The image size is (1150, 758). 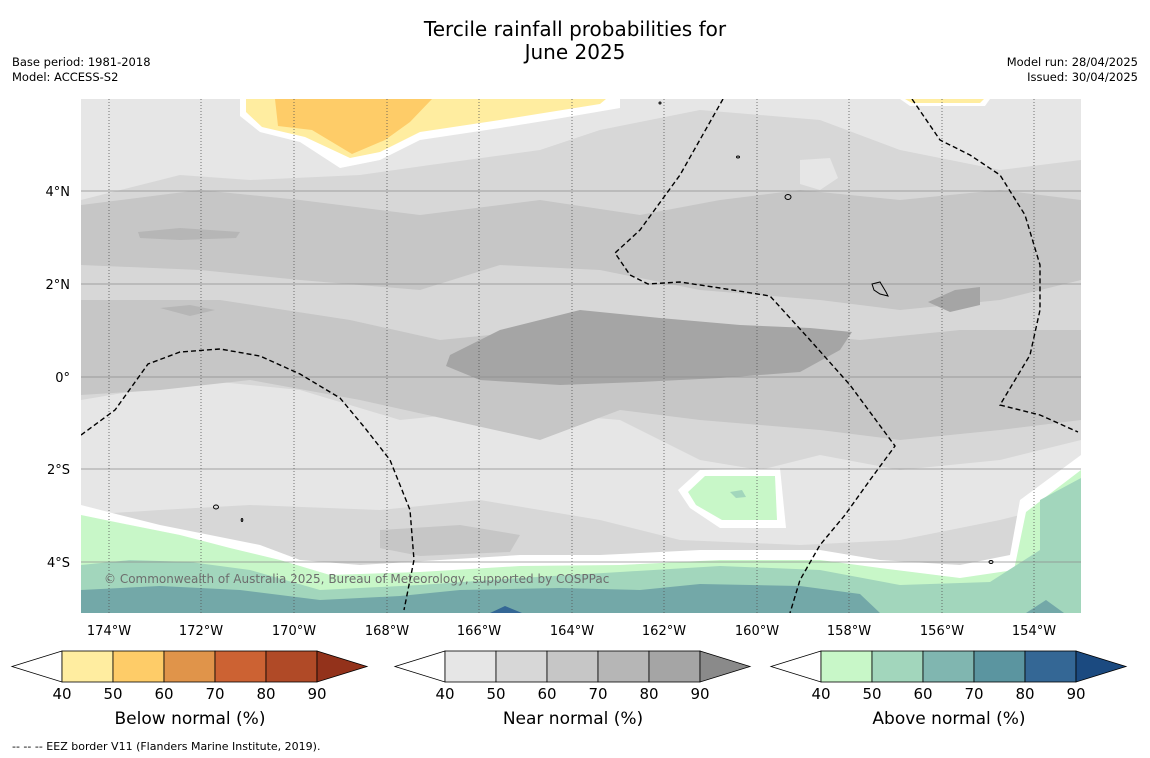 What do you see at coordinates (58, 285) in the screenshot?
I see `lat-label-2n: 2°N` at bounding box center [58, 285].